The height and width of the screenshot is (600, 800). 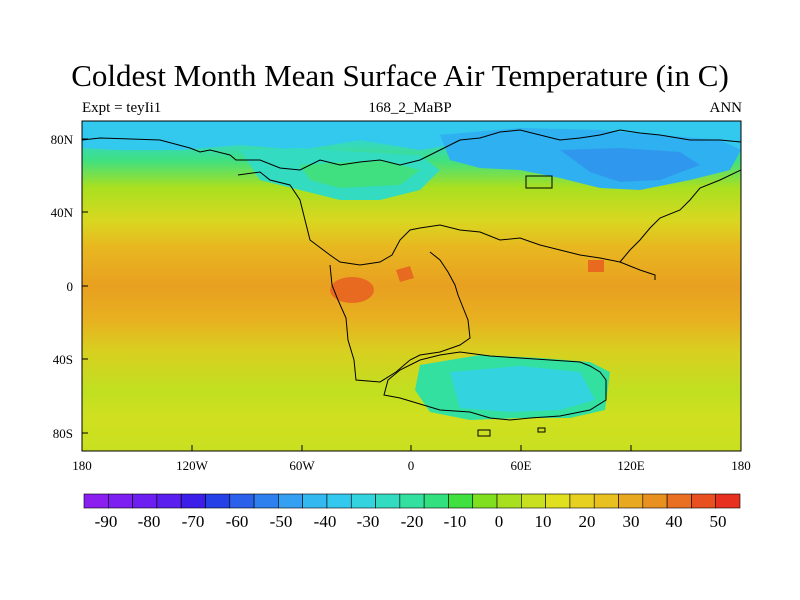 What do you see at coordinates (325, 521) in the screenshot?
I see `colorbar-label: -40` at bounding box center [325, 521].